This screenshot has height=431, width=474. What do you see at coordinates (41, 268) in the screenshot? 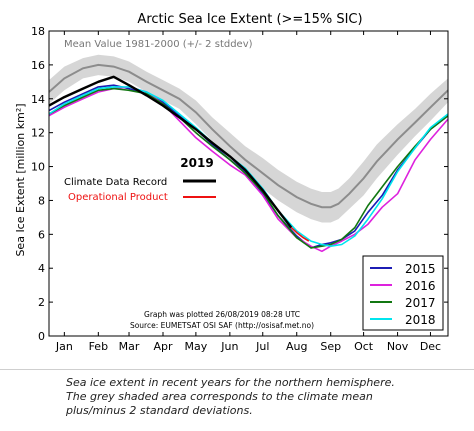
I see `y-tick-label: 4` at bounding box center [41, 268].